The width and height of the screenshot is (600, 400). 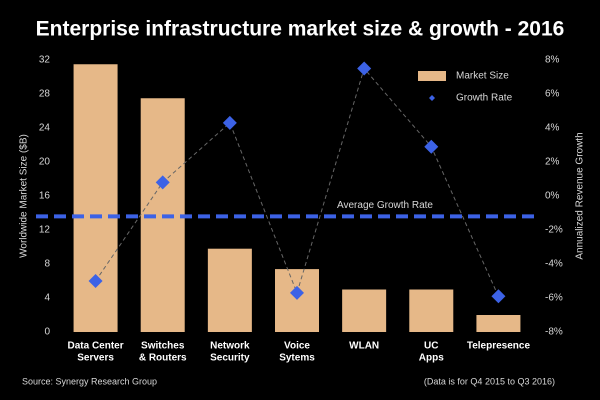 What do you see at coordinates (489, 381) in the screenshot?
I see `note: (Data is for Q4 2015 to Q3 2016)` at bounding box center [489, 381].